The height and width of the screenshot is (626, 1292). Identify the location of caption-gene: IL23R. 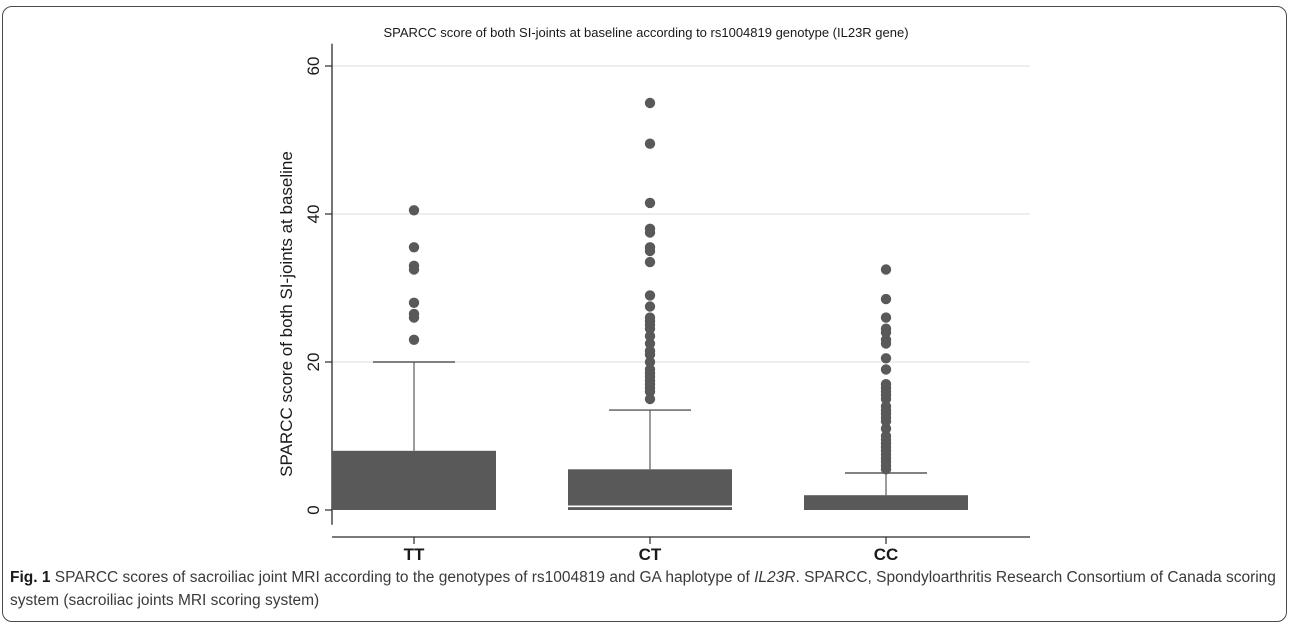
(775, 577).